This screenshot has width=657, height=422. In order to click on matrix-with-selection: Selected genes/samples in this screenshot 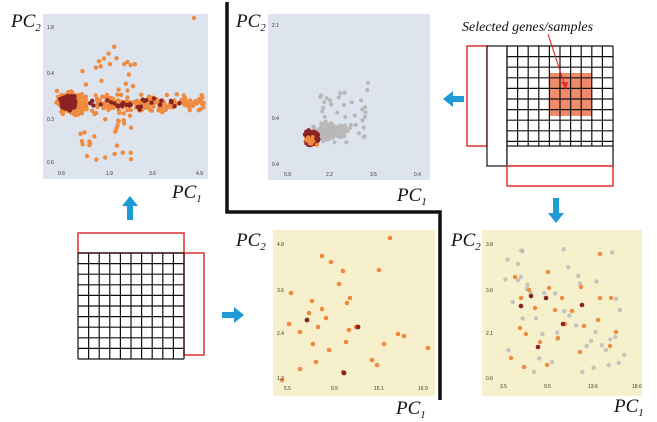, I will do `click(538, 103)`.